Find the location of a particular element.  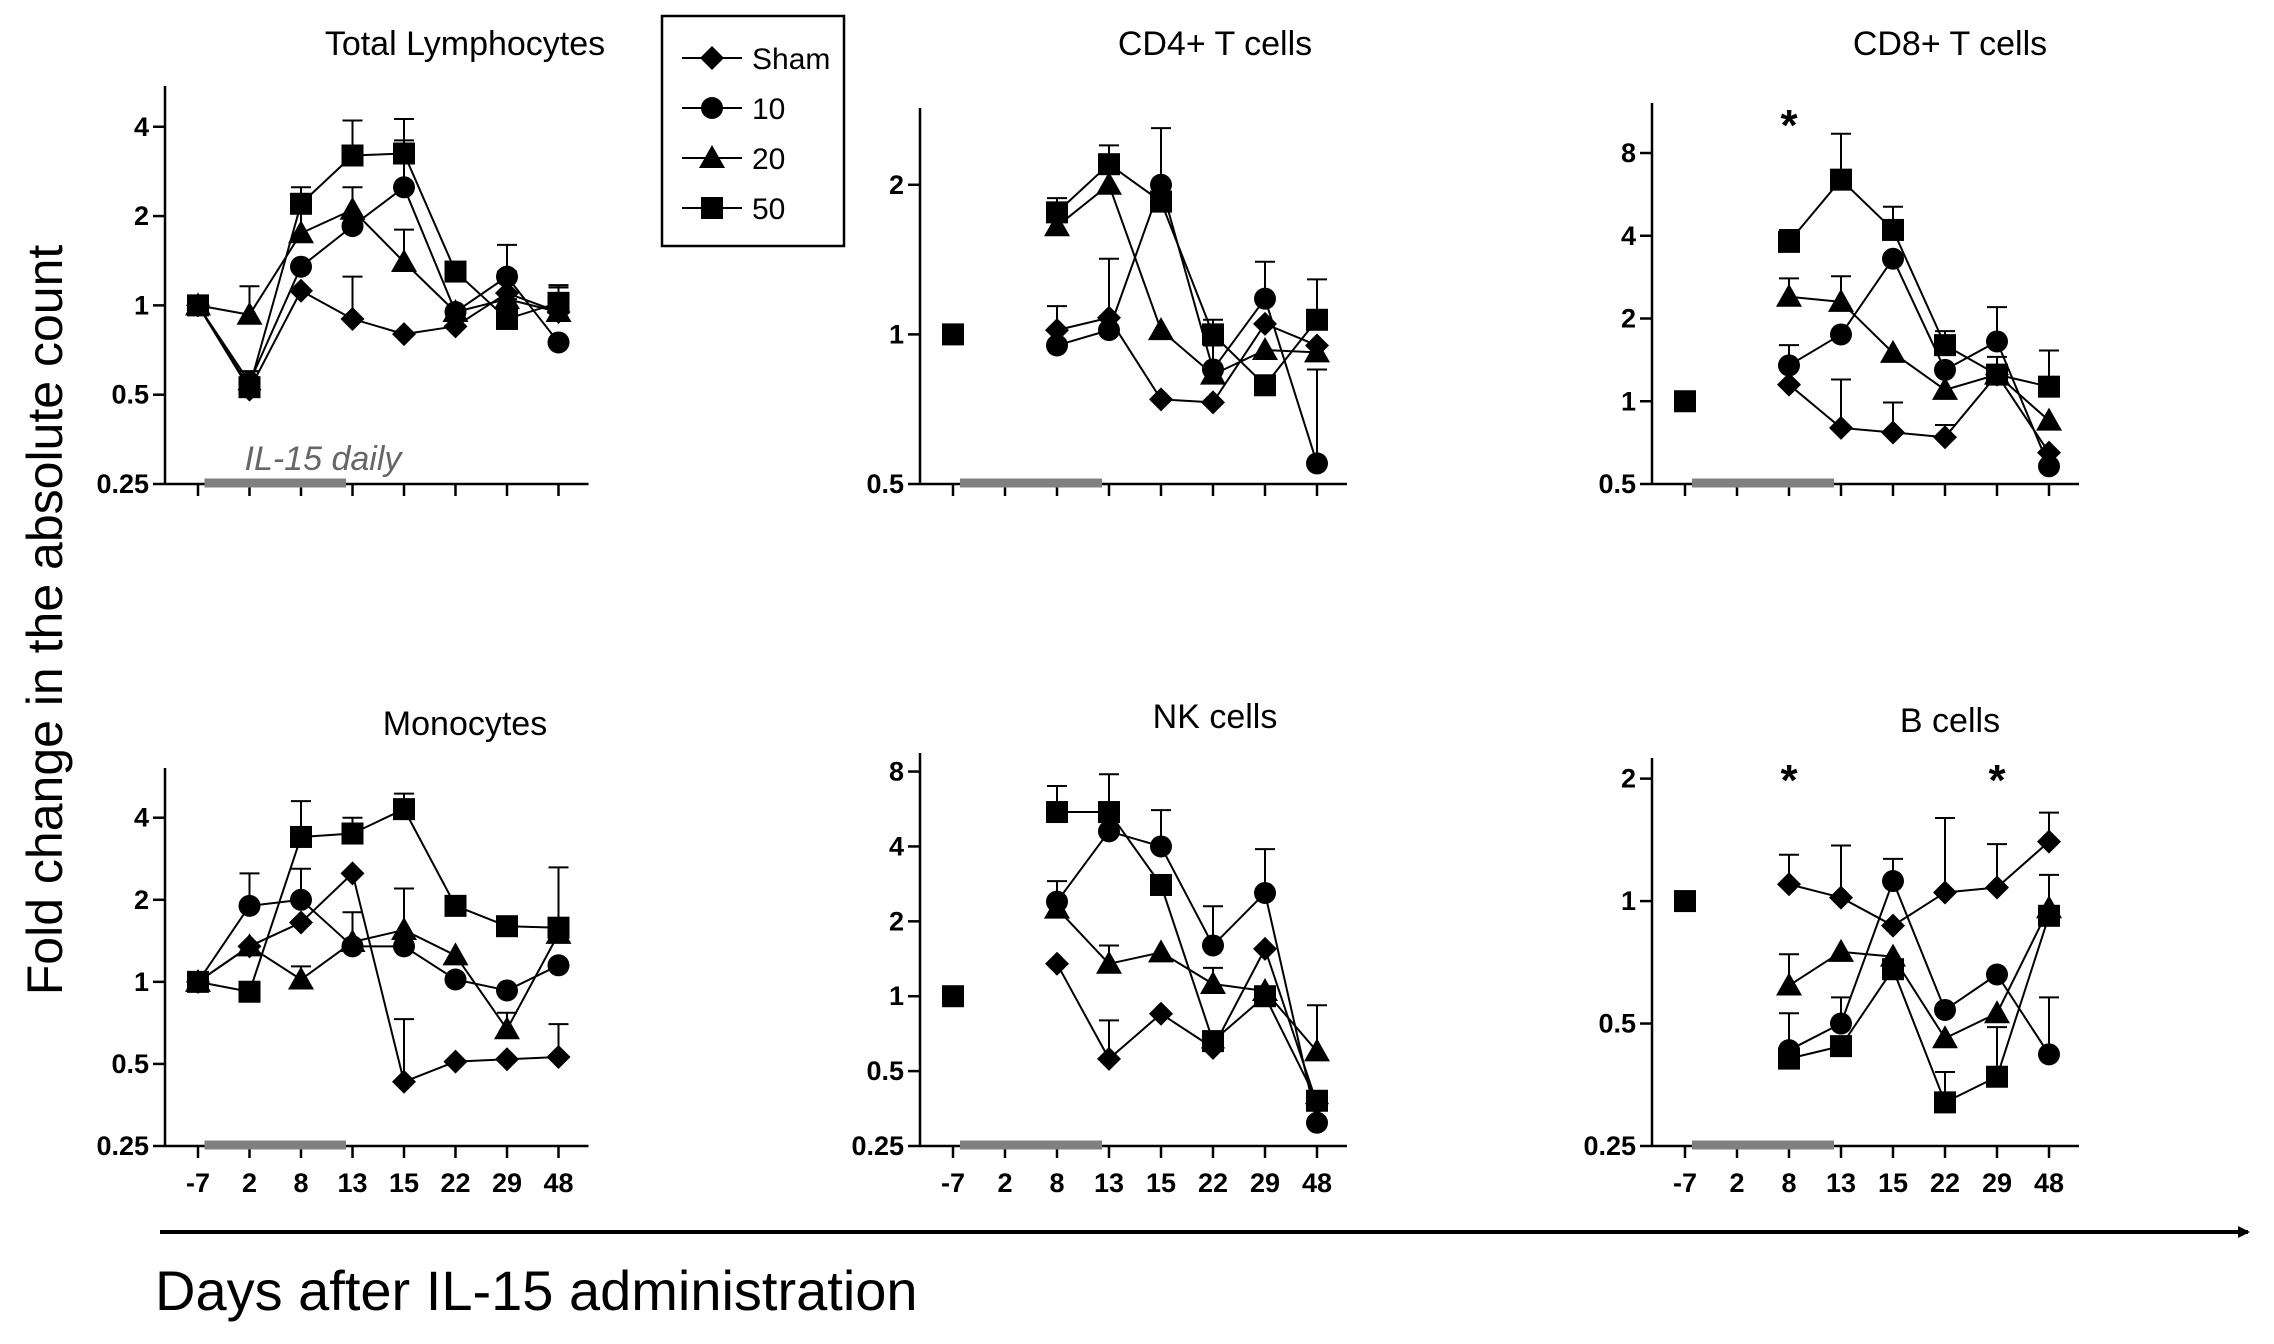

x-tick-label: 8 is located at coordinates (1788, 1183).